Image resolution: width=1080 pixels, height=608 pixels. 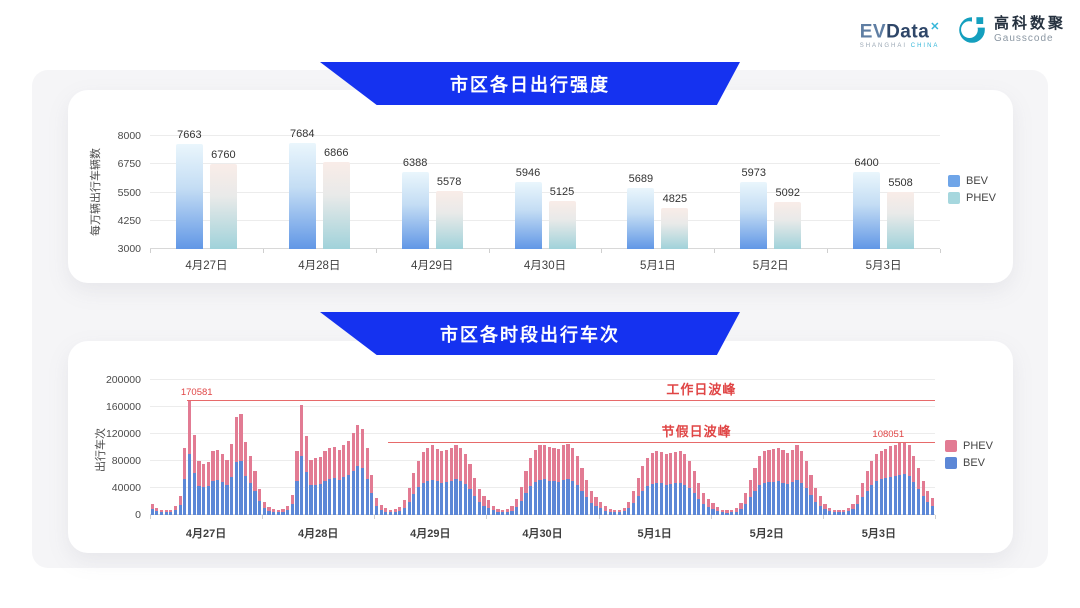 What do you see at coordinates (123, 434) in the screenshot?
I see `y-tick-label: 120000` at bounding box center [123, 434].